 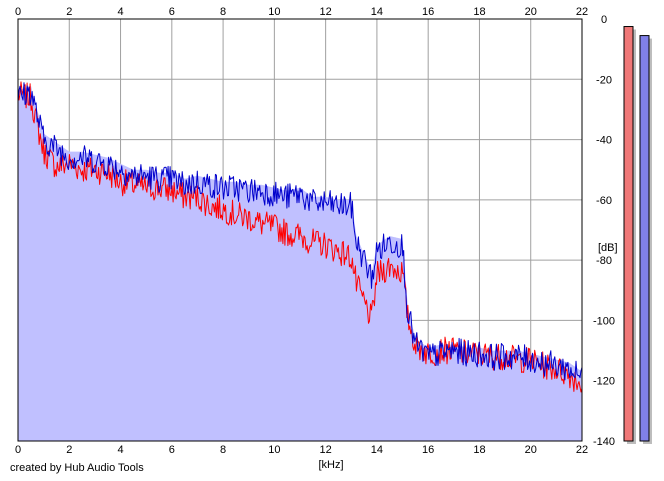 I want to click on y-tick-label: -120, so click(x=604, y=382).